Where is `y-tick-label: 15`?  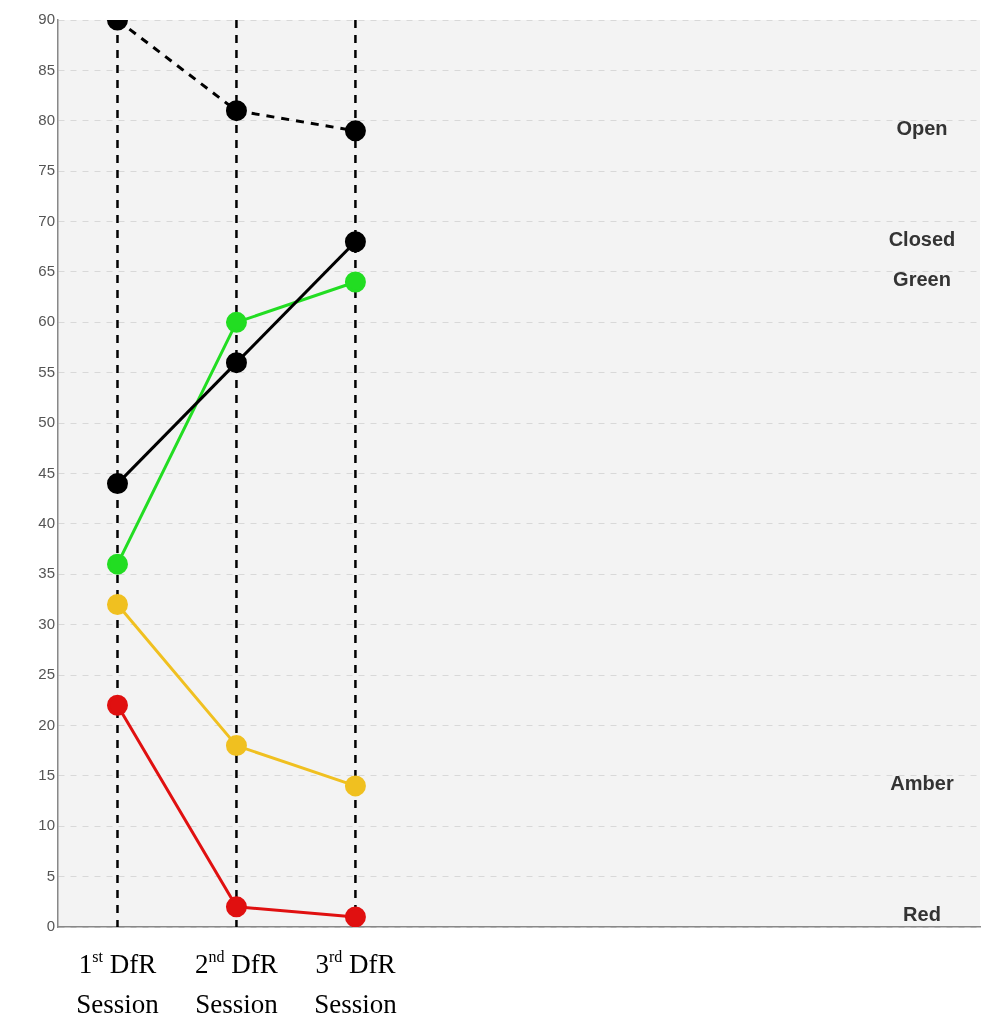
y-tick-label: 15 is located at coordinates (46, 774).